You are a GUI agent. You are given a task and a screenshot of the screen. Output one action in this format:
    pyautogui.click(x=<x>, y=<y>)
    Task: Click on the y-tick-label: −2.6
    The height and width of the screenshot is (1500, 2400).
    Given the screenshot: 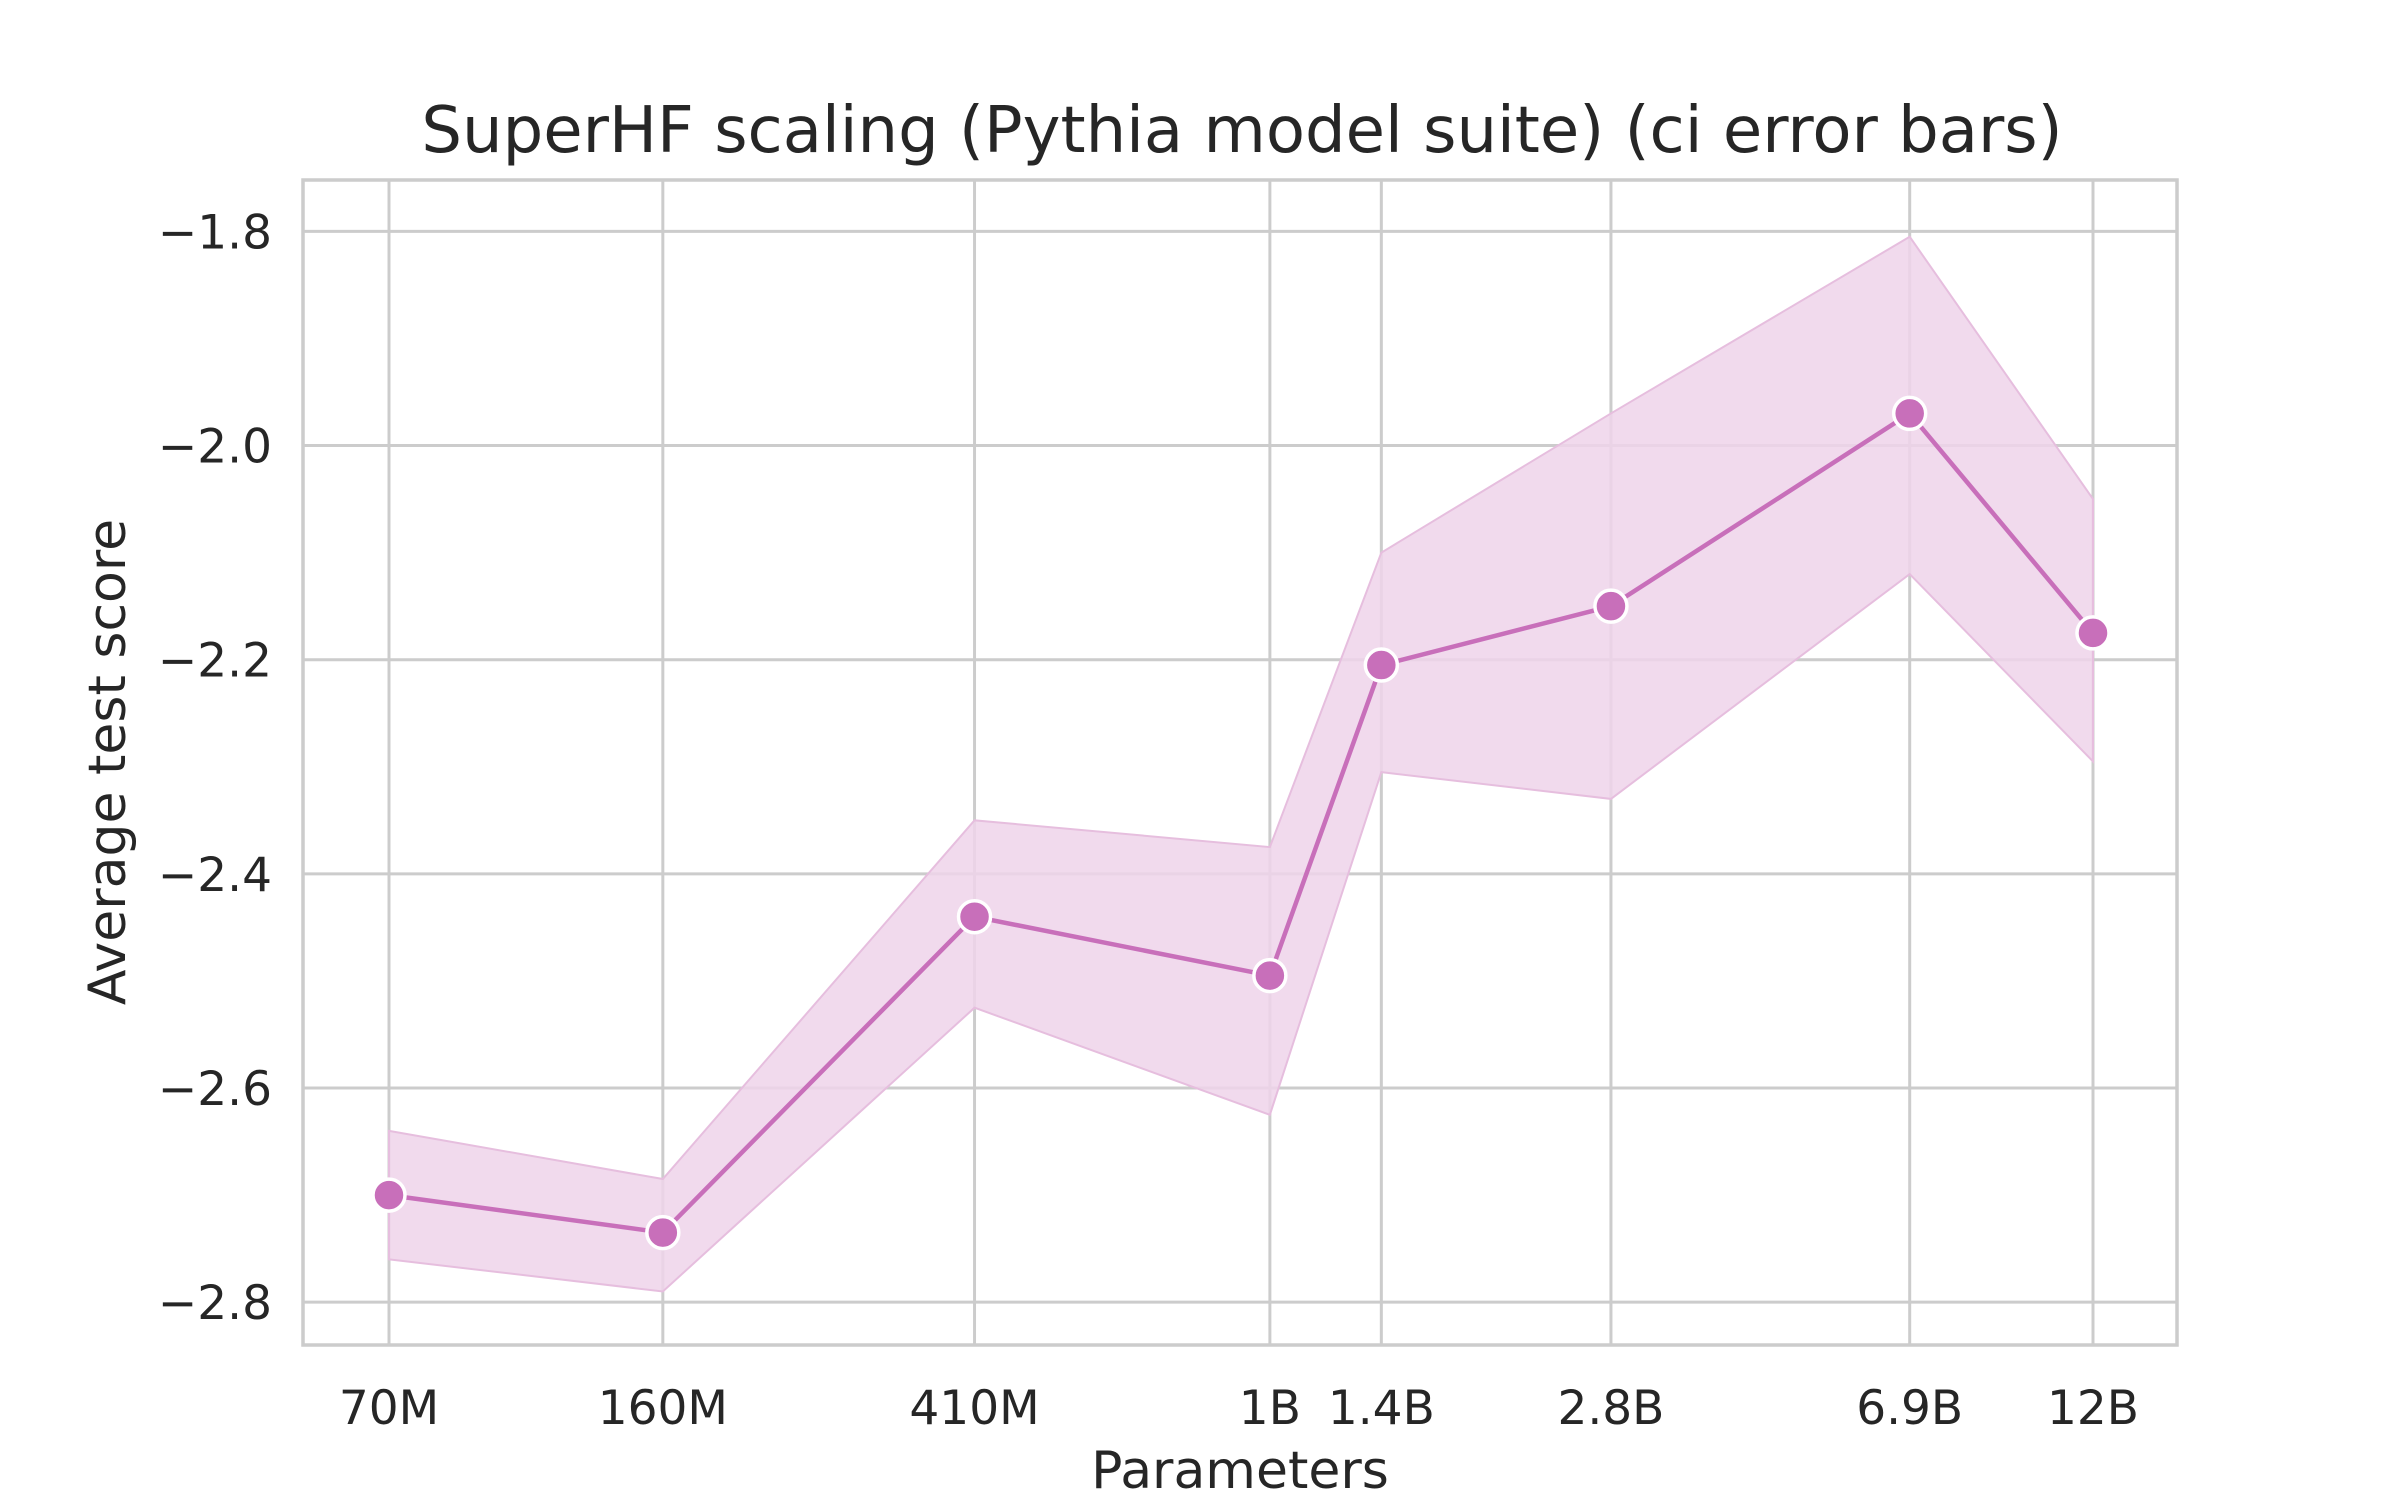 What is the action you would take?
    pyautogui.click(x=215, y=1089)
    